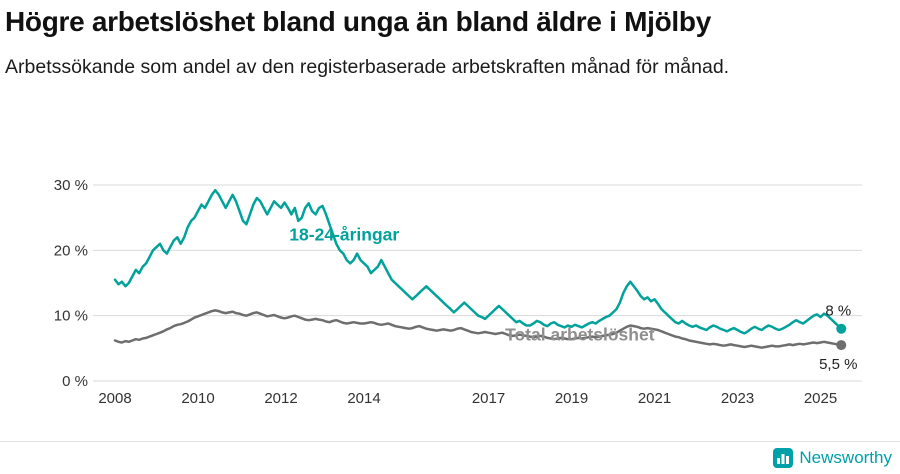 Image resolution: width=900 pixels, height=474 pixels. What do you see at coordinates (478, 329) in the screenshot?
I see `total-series-line` at bounding box center [478, 329].